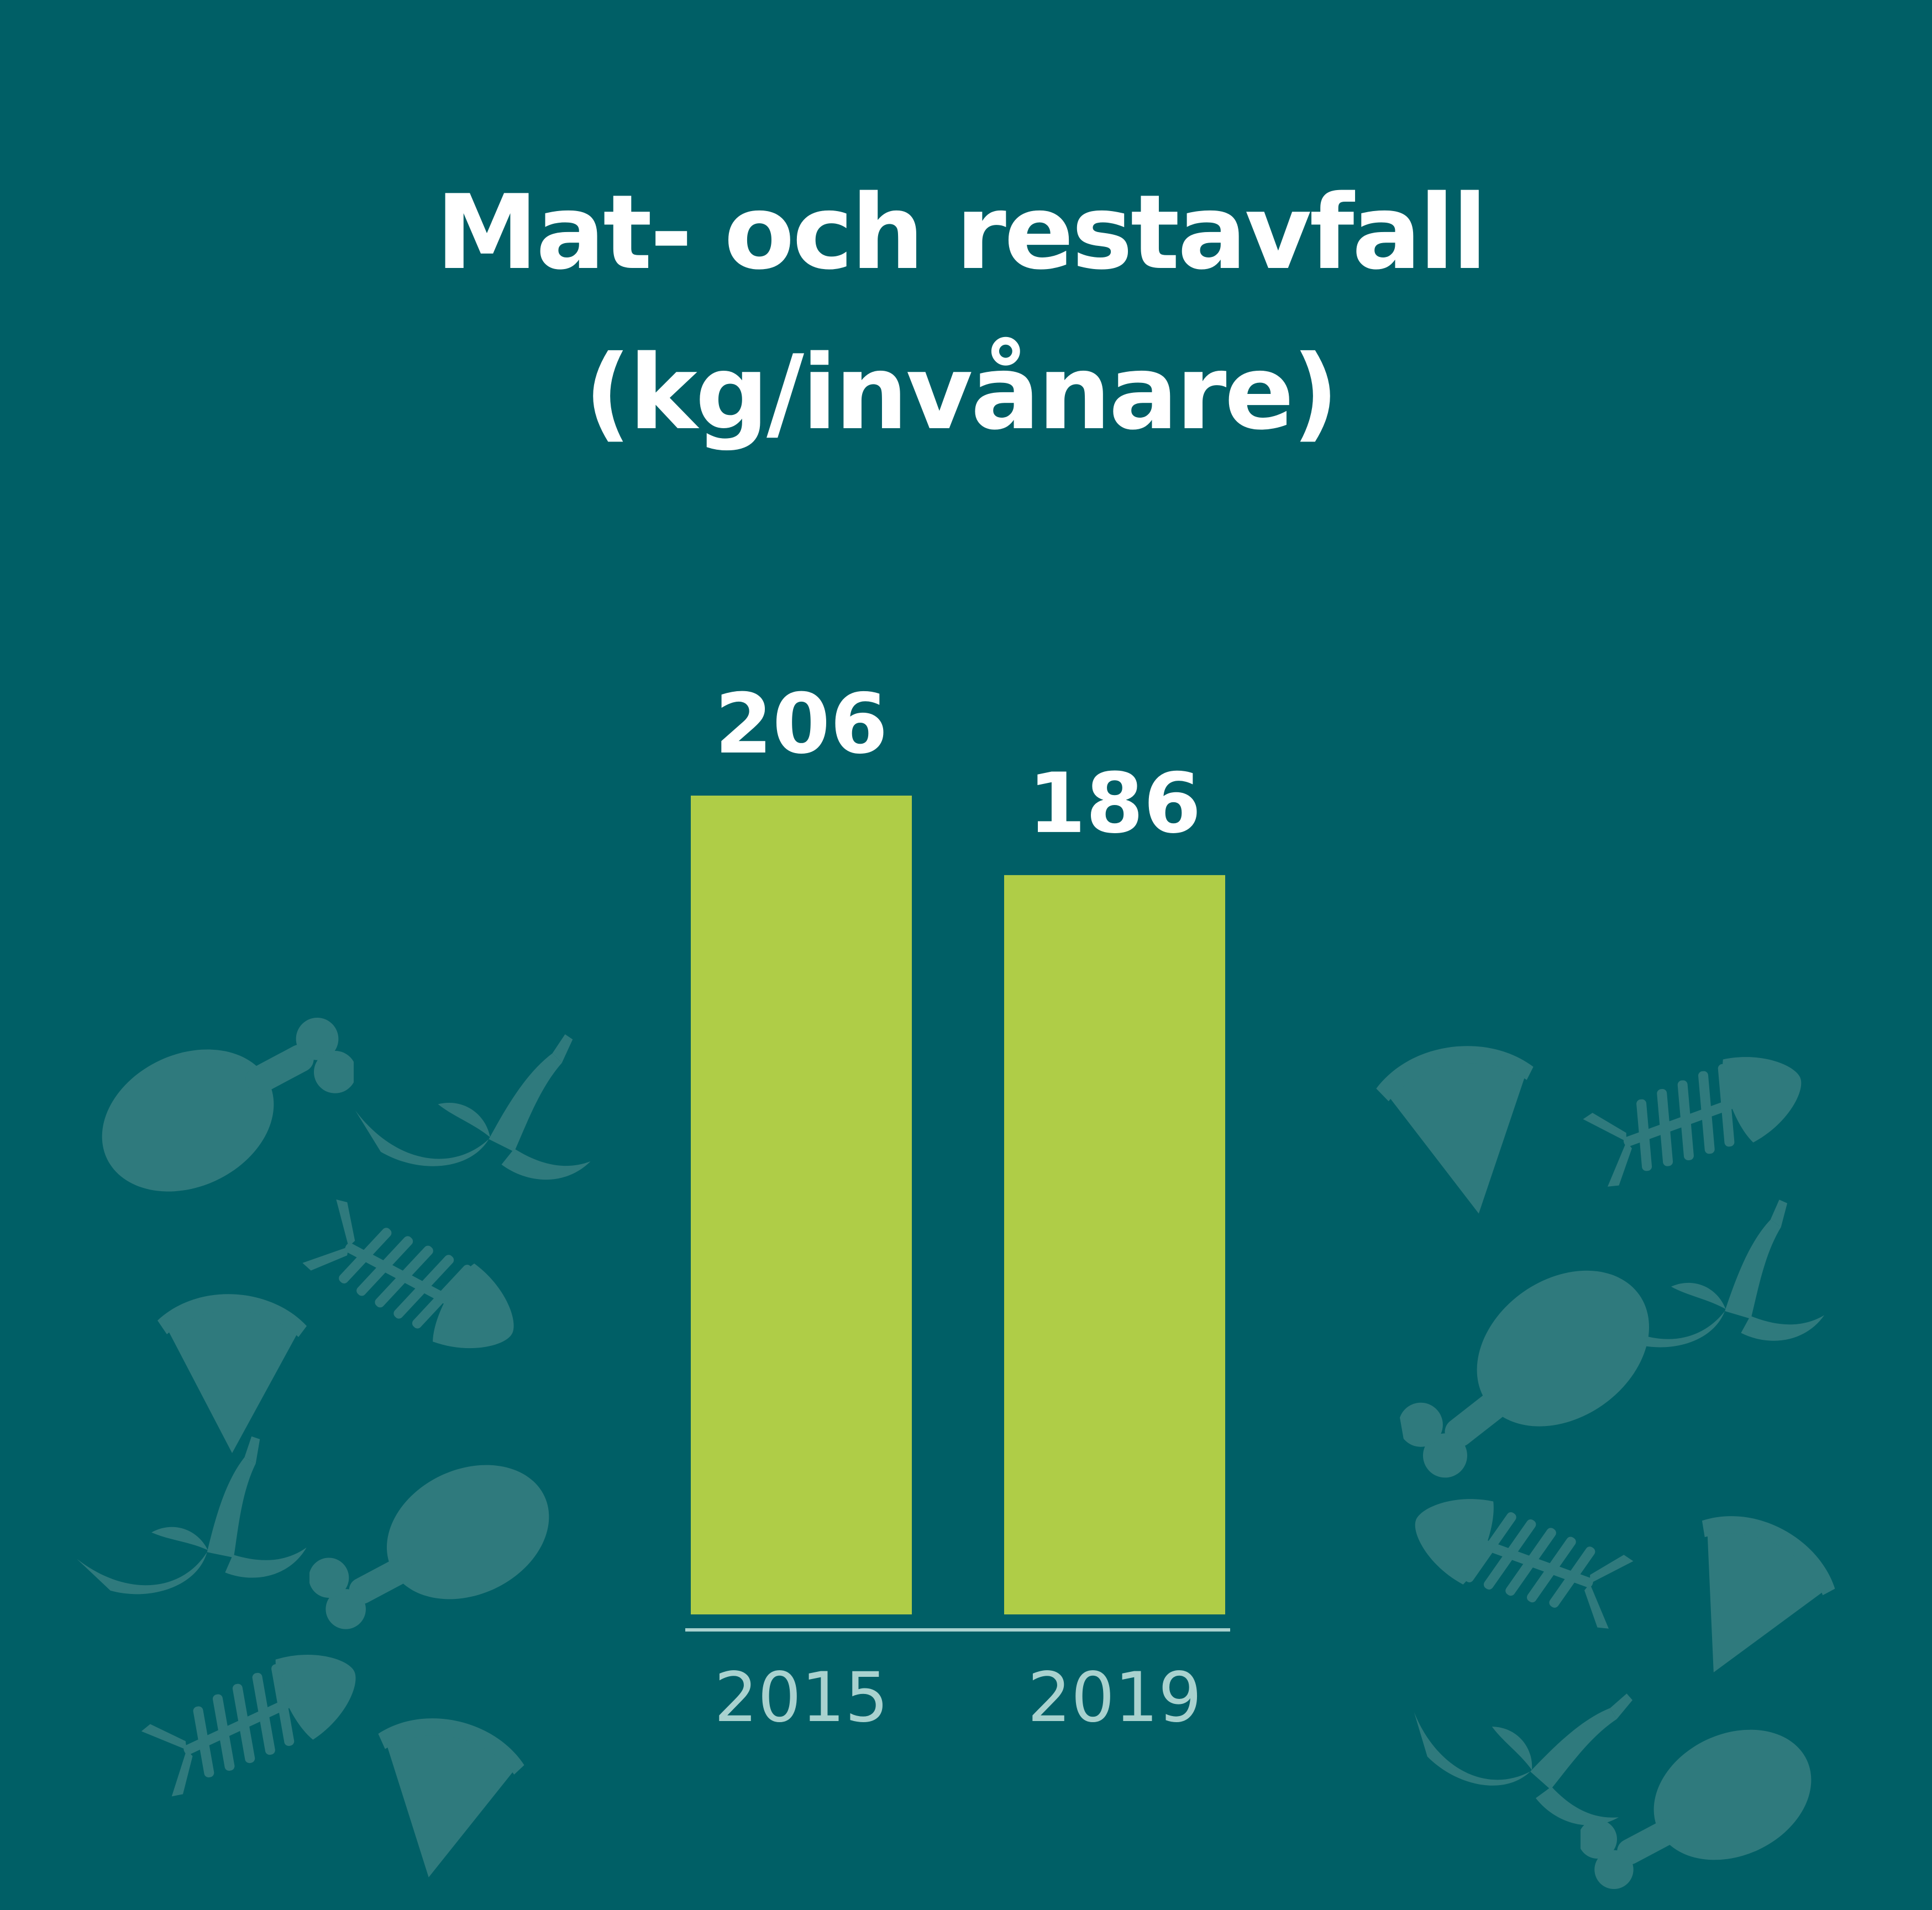  Describe the element at coordinates (801, 1698) in the screenshot. I see `x-tick-label-2015: 2015` at that location.